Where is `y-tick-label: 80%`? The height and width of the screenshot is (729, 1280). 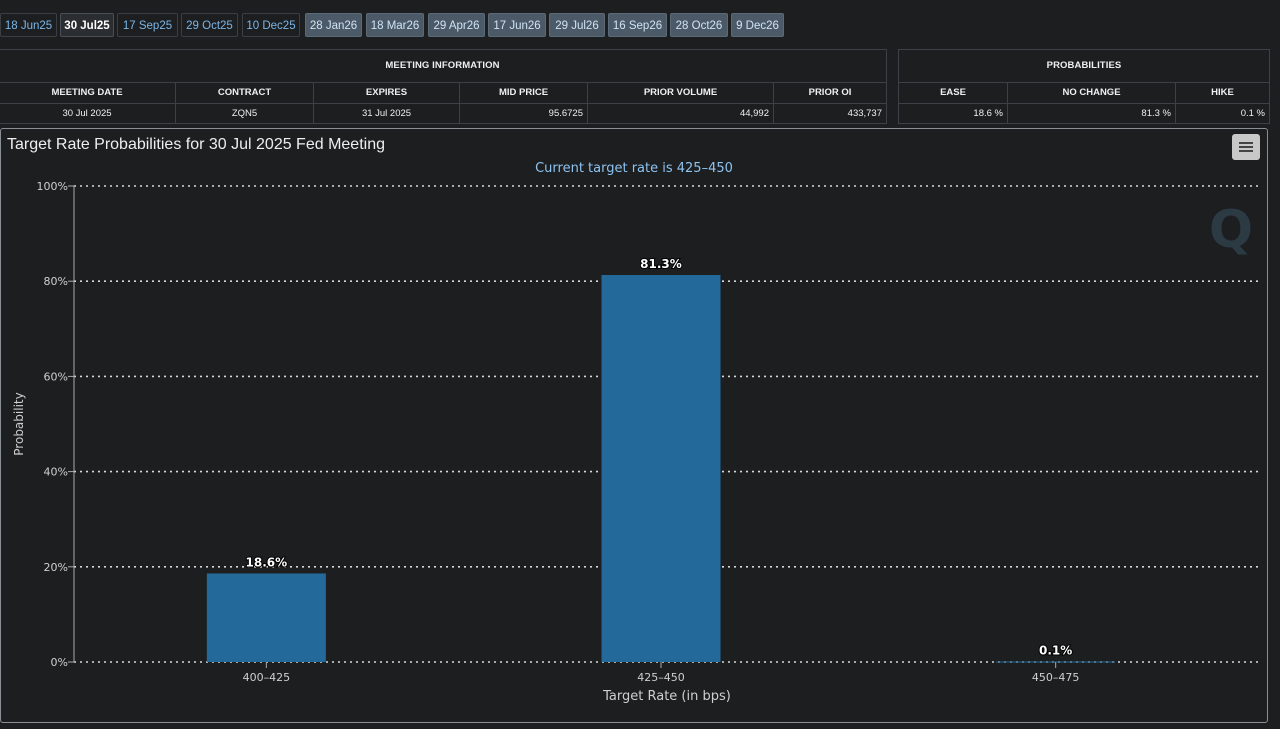
y-tick-label: 80% is located at coordinates (56, 281).